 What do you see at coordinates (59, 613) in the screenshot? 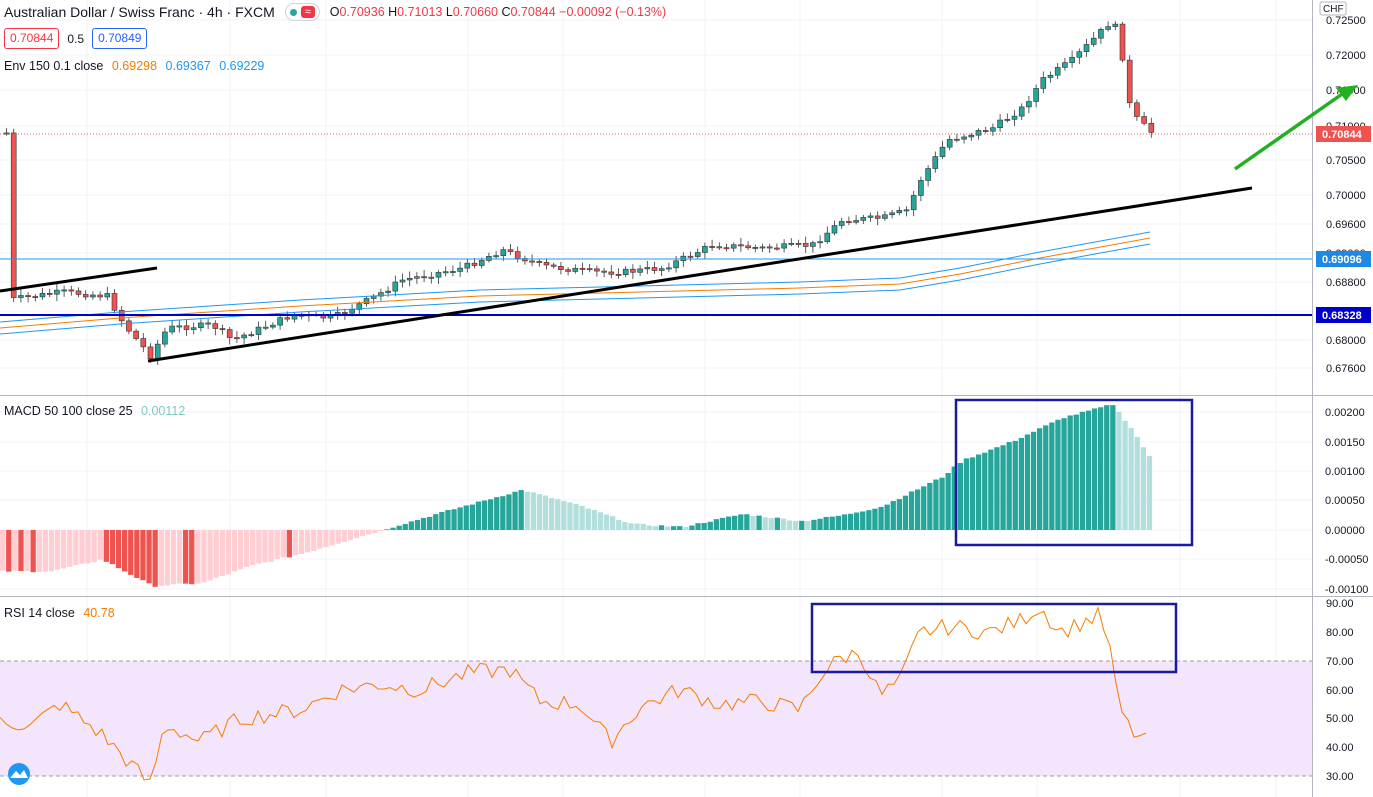
I see `rsi-legend: RSI 14 close 40.78` at bounding box center [59, 613].